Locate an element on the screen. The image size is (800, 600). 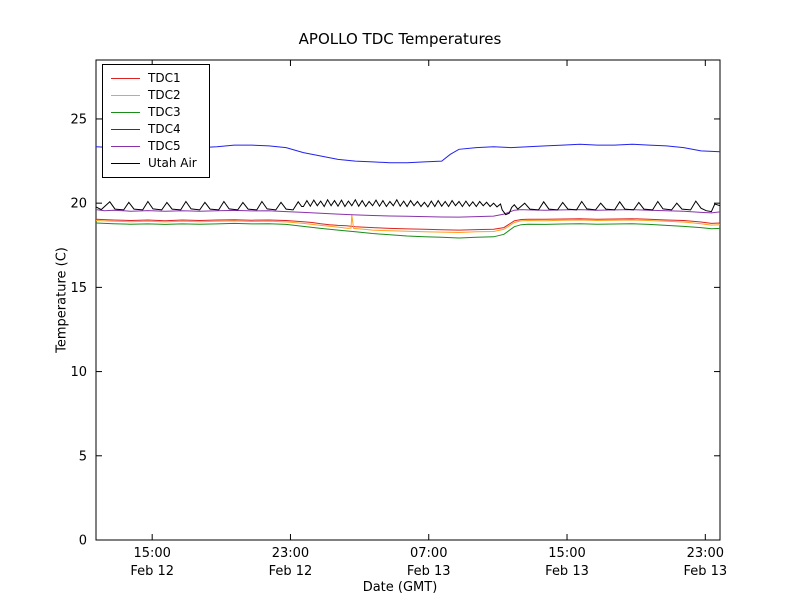
chart-title: APOLLO TDC Temperatures is located at coordinates (400, 39).